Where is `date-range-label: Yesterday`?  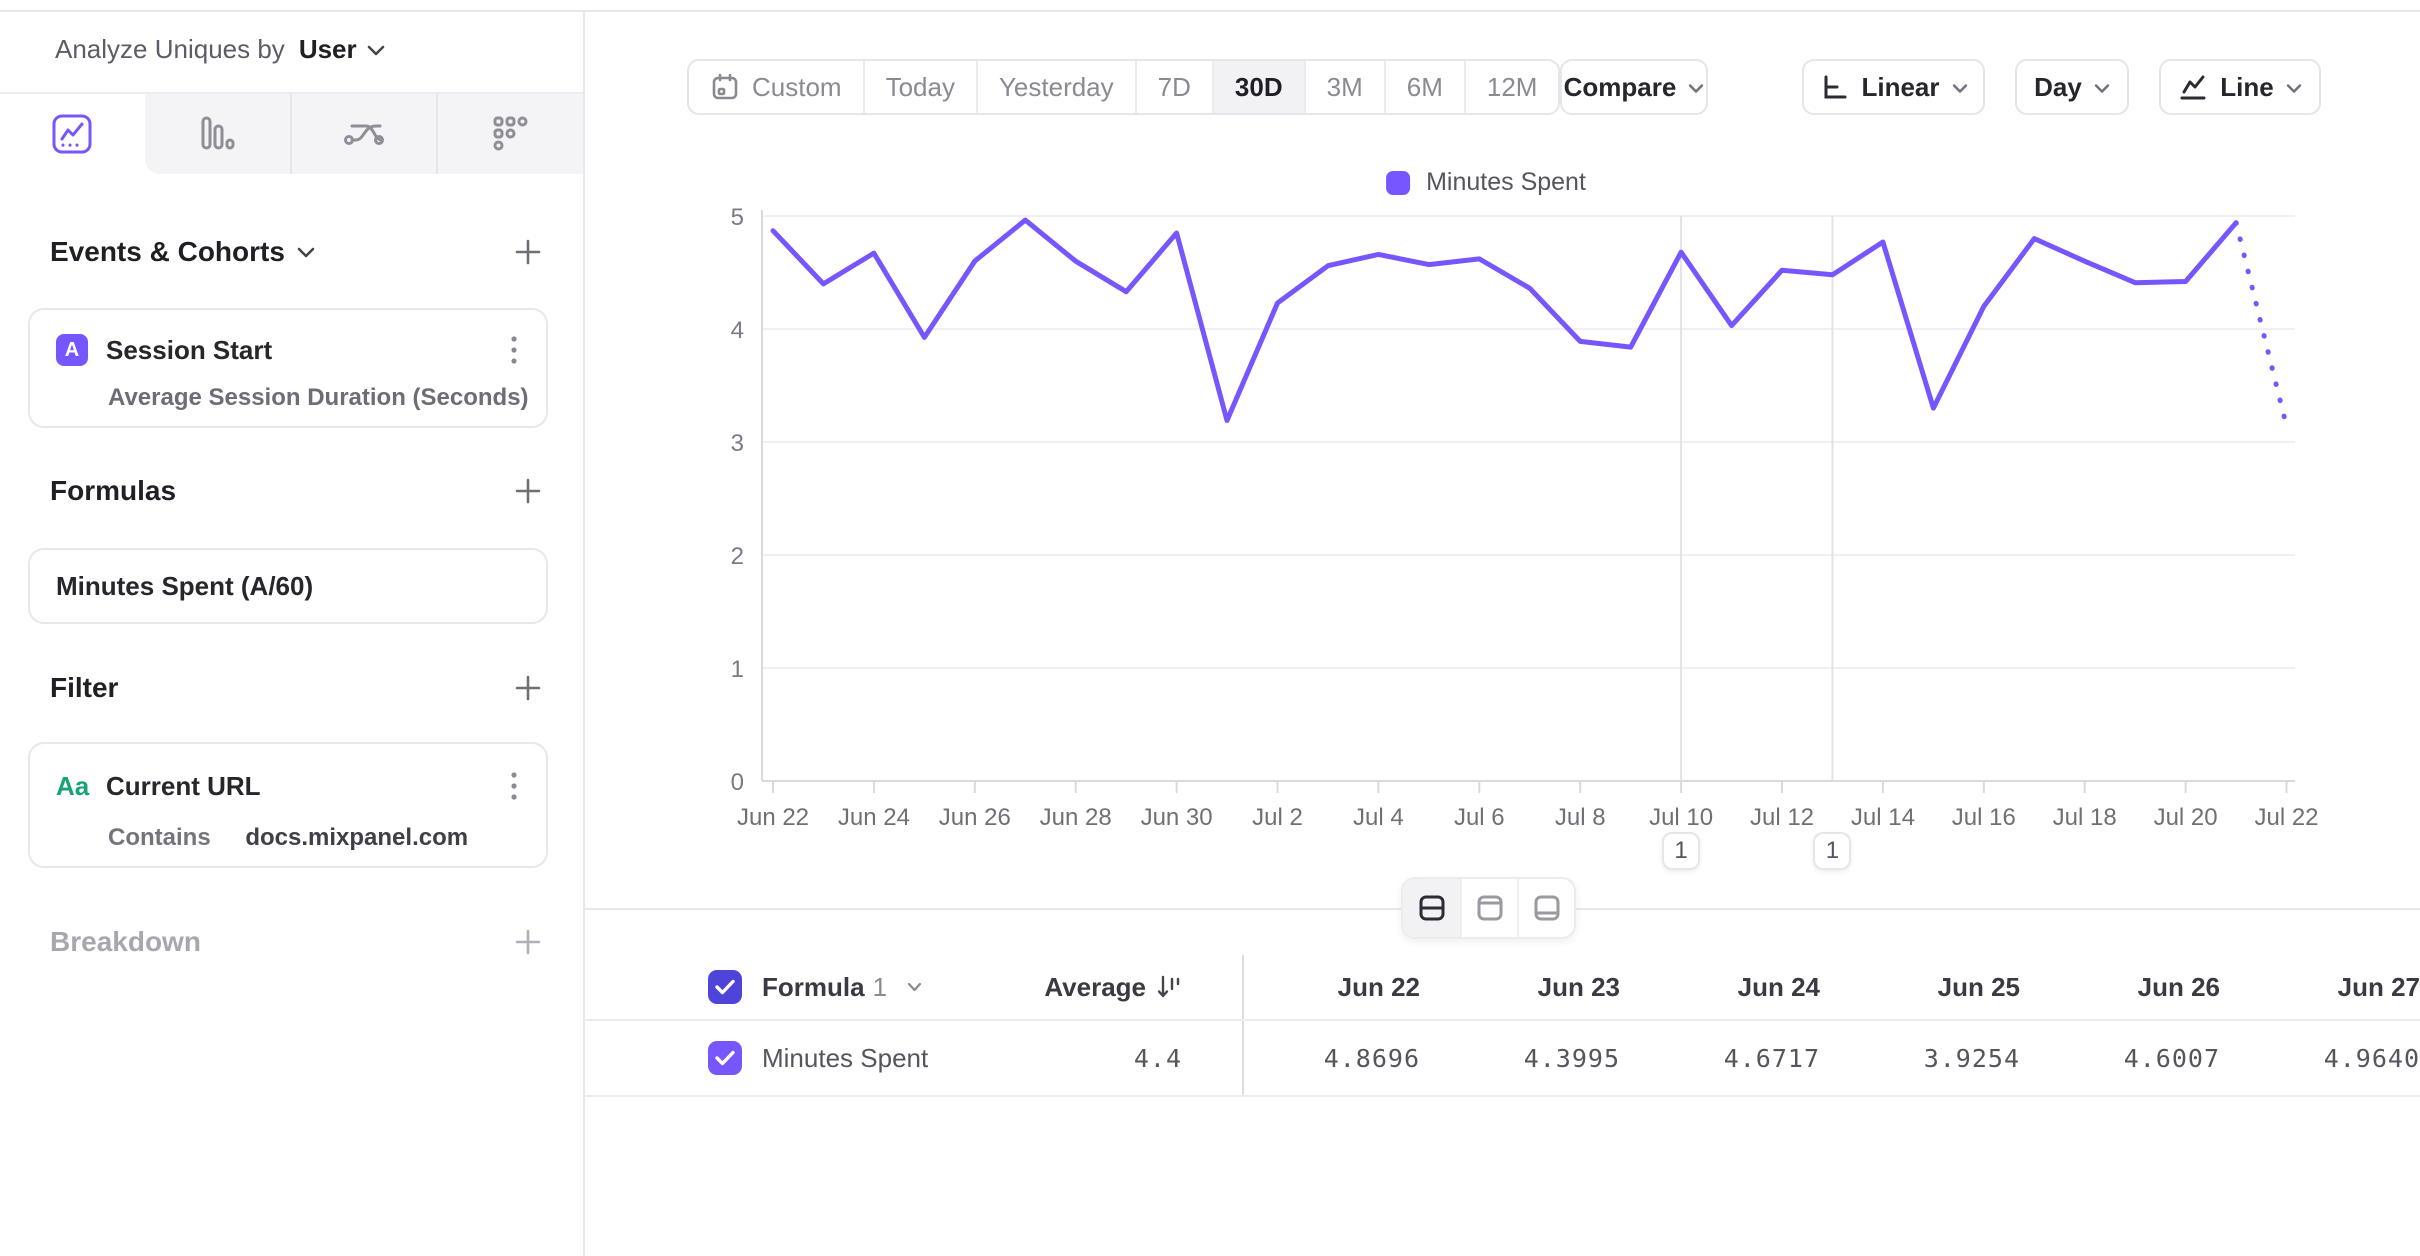 date-range-label: Yesterday is located at coordinates (1056, 86).